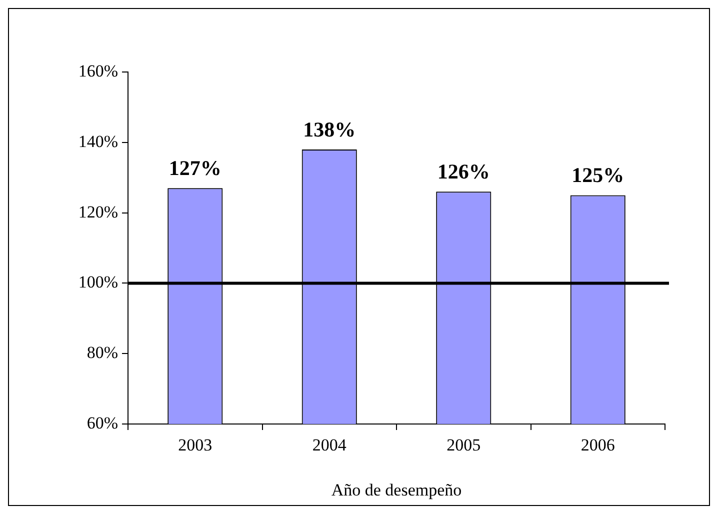  What do you see at coordinates (598, 175) in the screenshot?
I see `data-label: 125%` at bounding box center [598, 175].